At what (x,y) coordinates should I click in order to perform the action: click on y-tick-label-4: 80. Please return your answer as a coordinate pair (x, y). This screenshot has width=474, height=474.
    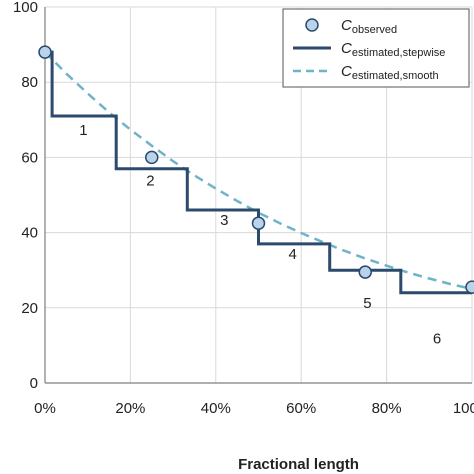
    Looking at the image, I should click on (29, 82).